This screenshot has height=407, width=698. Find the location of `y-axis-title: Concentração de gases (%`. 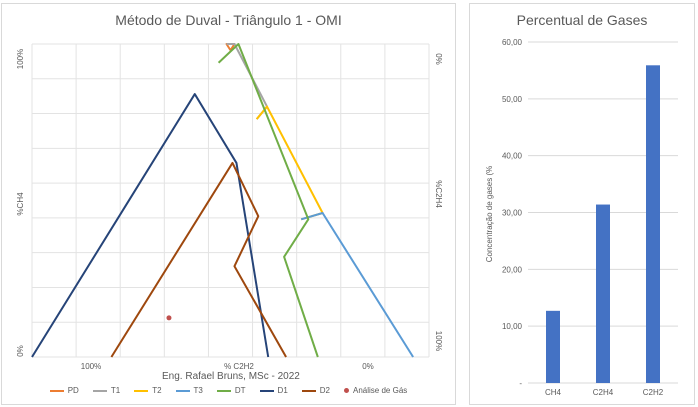

y-axis-title: Concentração de gases (% is located at coordinates (489, 214).